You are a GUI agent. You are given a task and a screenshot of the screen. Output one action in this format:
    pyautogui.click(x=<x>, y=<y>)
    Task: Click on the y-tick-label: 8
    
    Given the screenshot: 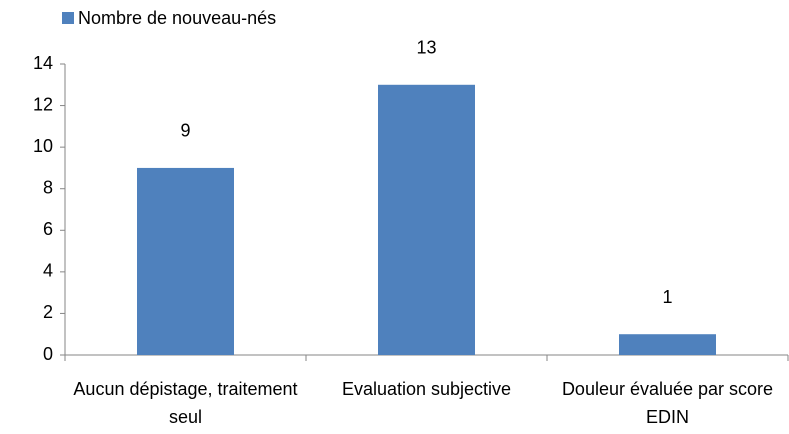 What is the action you would take?
    pyautogui.click(x=48, y=187)
    